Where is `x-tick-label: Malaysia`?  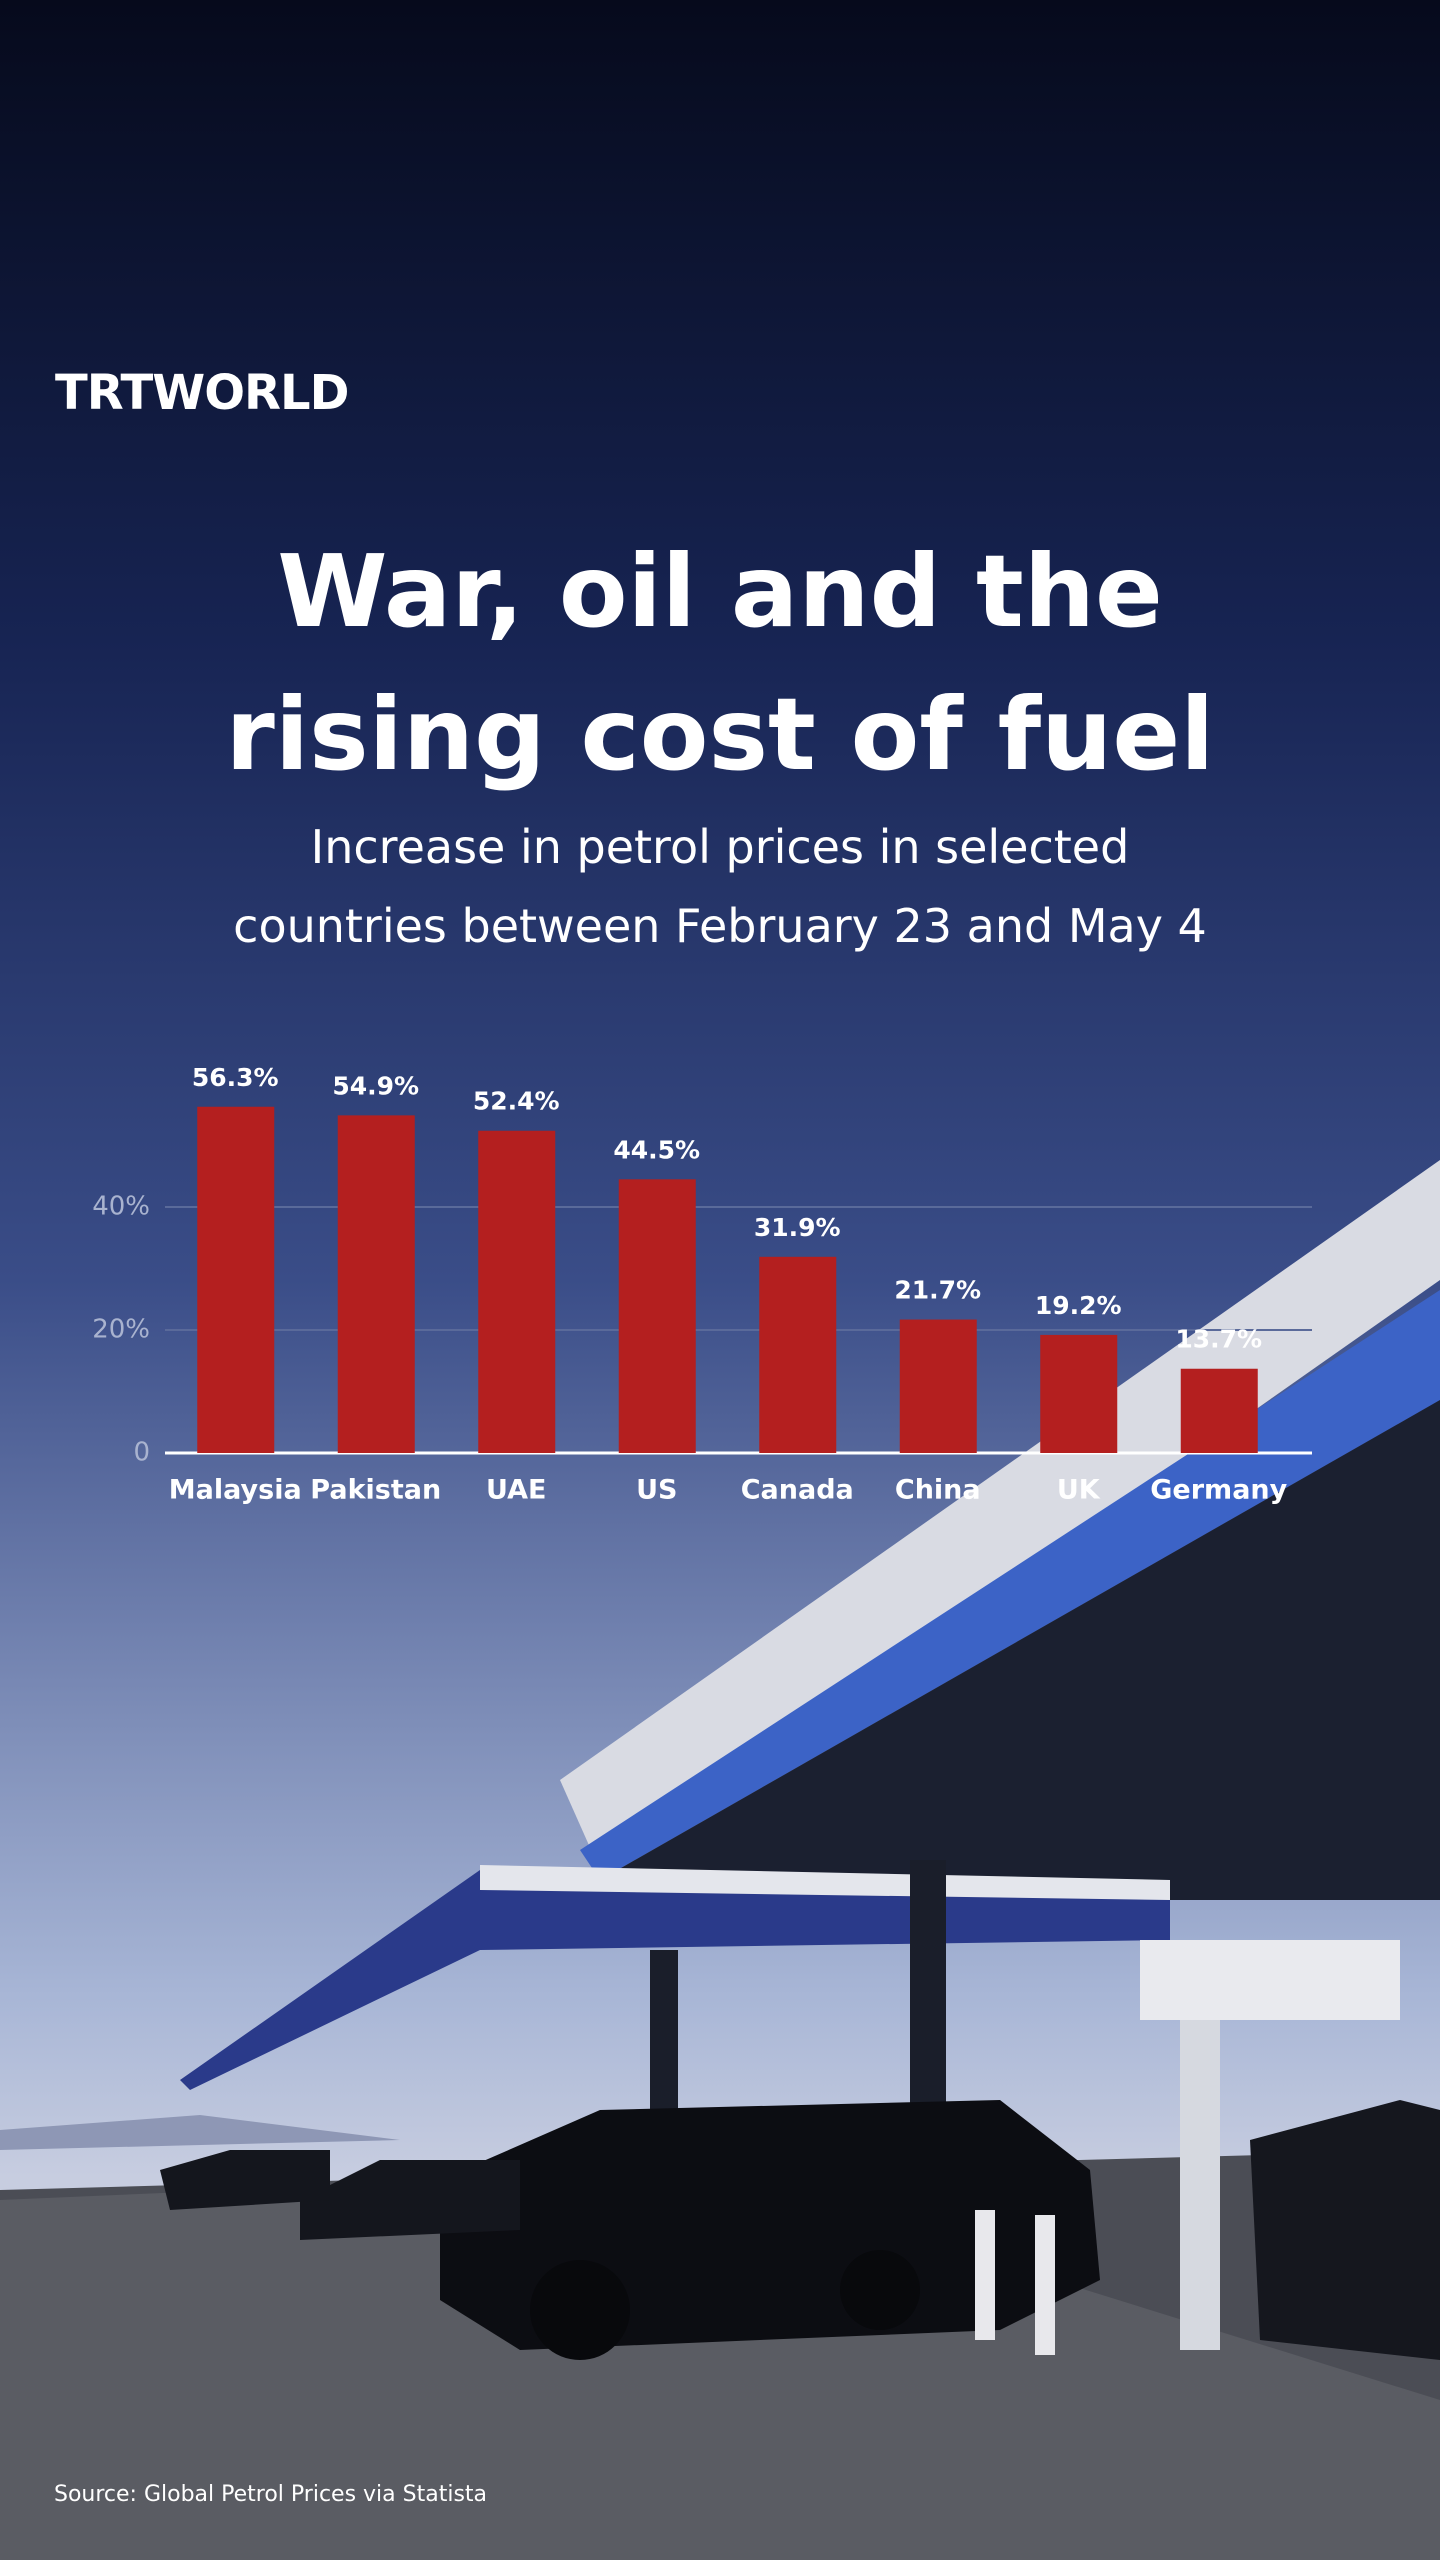
x-tick-label: Malaysia is located at coordinates (235, 1490).